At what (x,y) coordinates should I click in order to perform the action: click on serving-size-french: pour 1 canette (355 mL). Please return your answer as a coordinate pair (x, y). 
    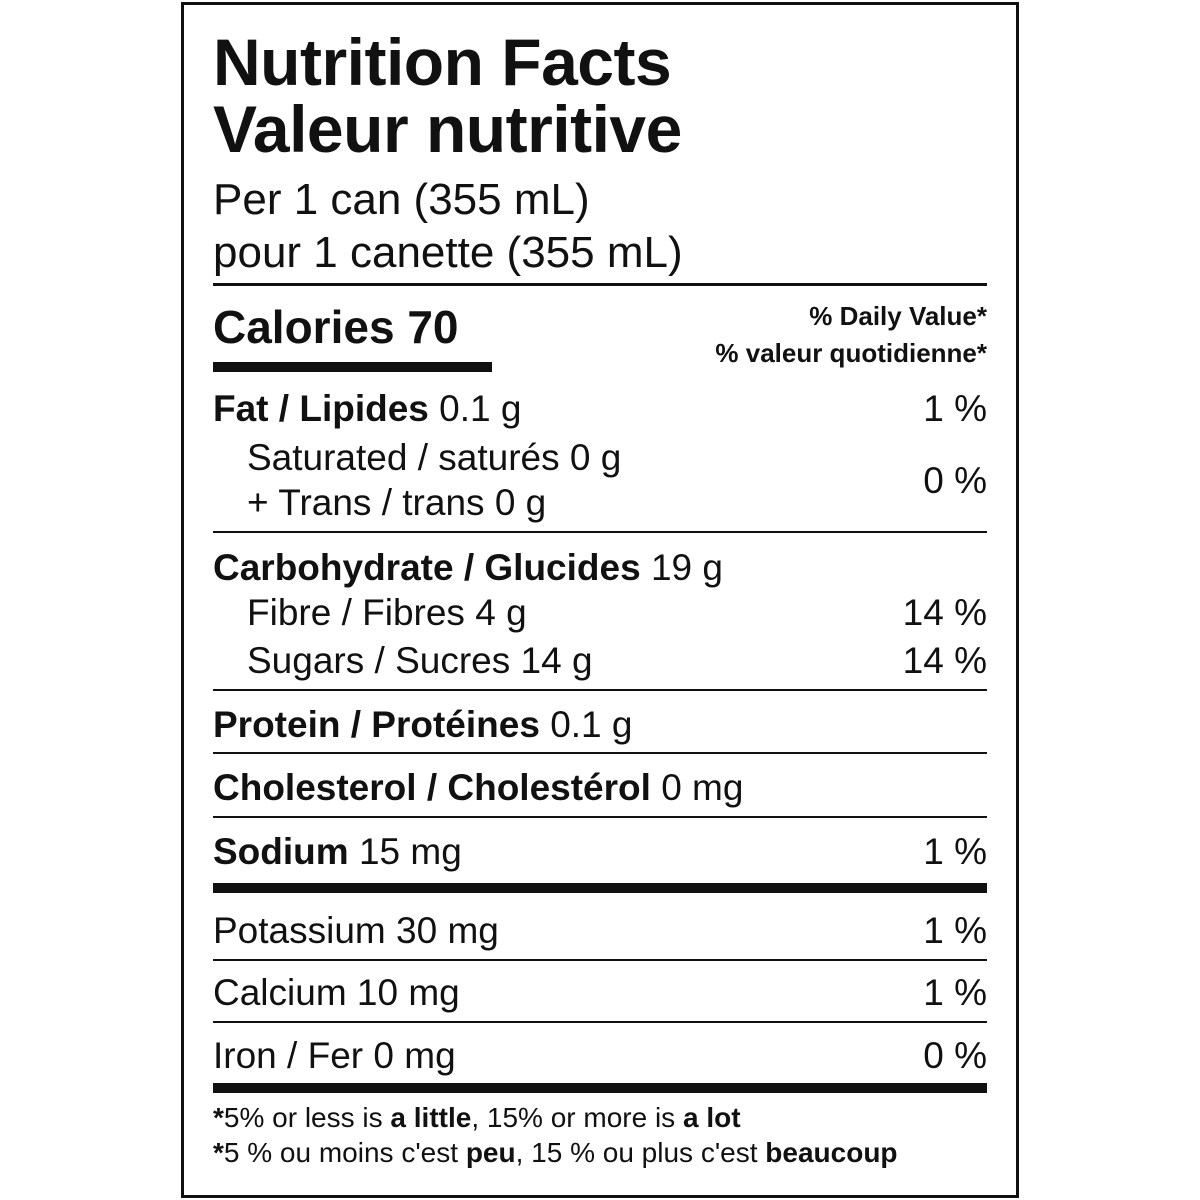
    Looking at the image, I should click on (448, 252).